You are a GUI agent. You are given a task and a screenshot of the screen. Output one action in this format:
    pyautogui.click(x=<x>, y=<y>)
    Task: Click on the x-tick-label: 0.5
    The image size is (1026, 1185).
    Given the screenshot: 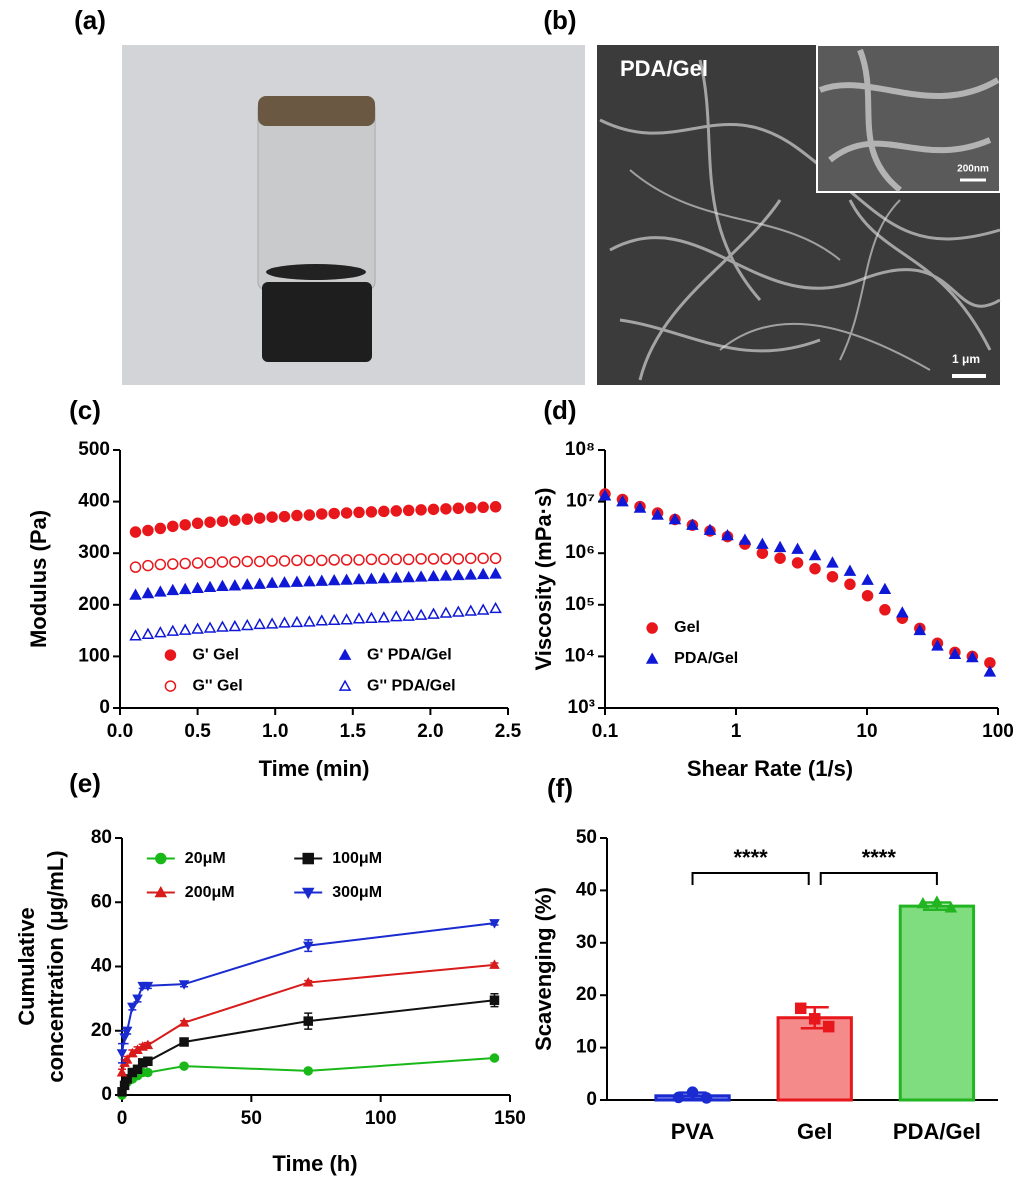 What is the action you would take?
    pyautogui.click(x=197, y=731)
    